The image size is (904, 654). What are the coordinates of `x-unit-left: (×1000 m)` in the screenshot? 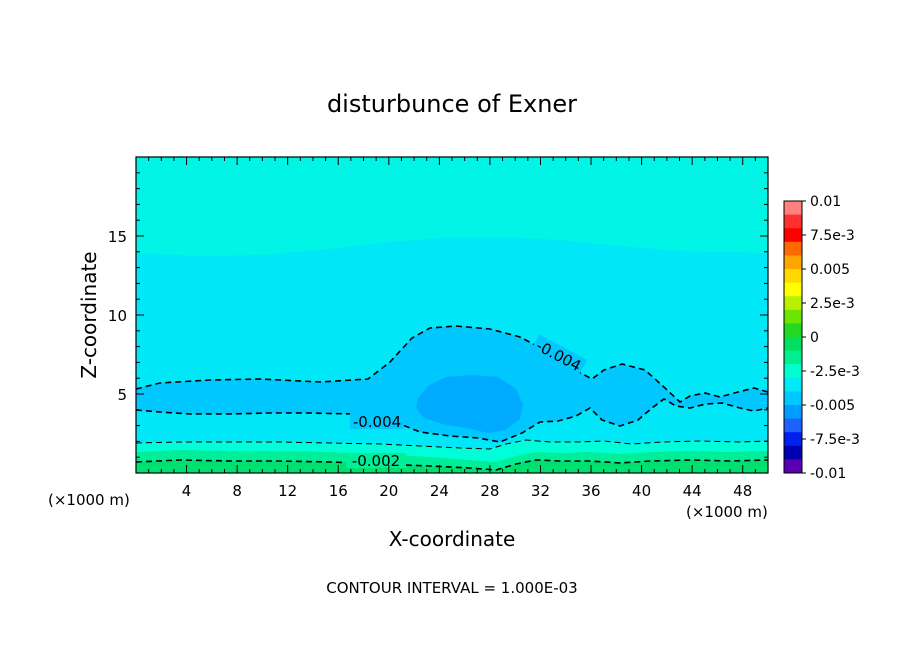 It's located at (89, 500).